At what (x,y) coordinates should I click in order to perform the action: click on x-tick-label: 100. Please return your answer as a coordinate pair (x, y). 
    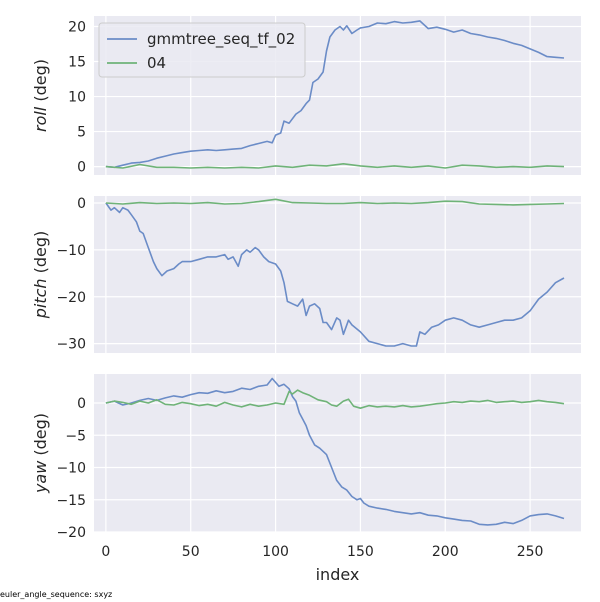
    Looking at the image, I should click on (275, 552).